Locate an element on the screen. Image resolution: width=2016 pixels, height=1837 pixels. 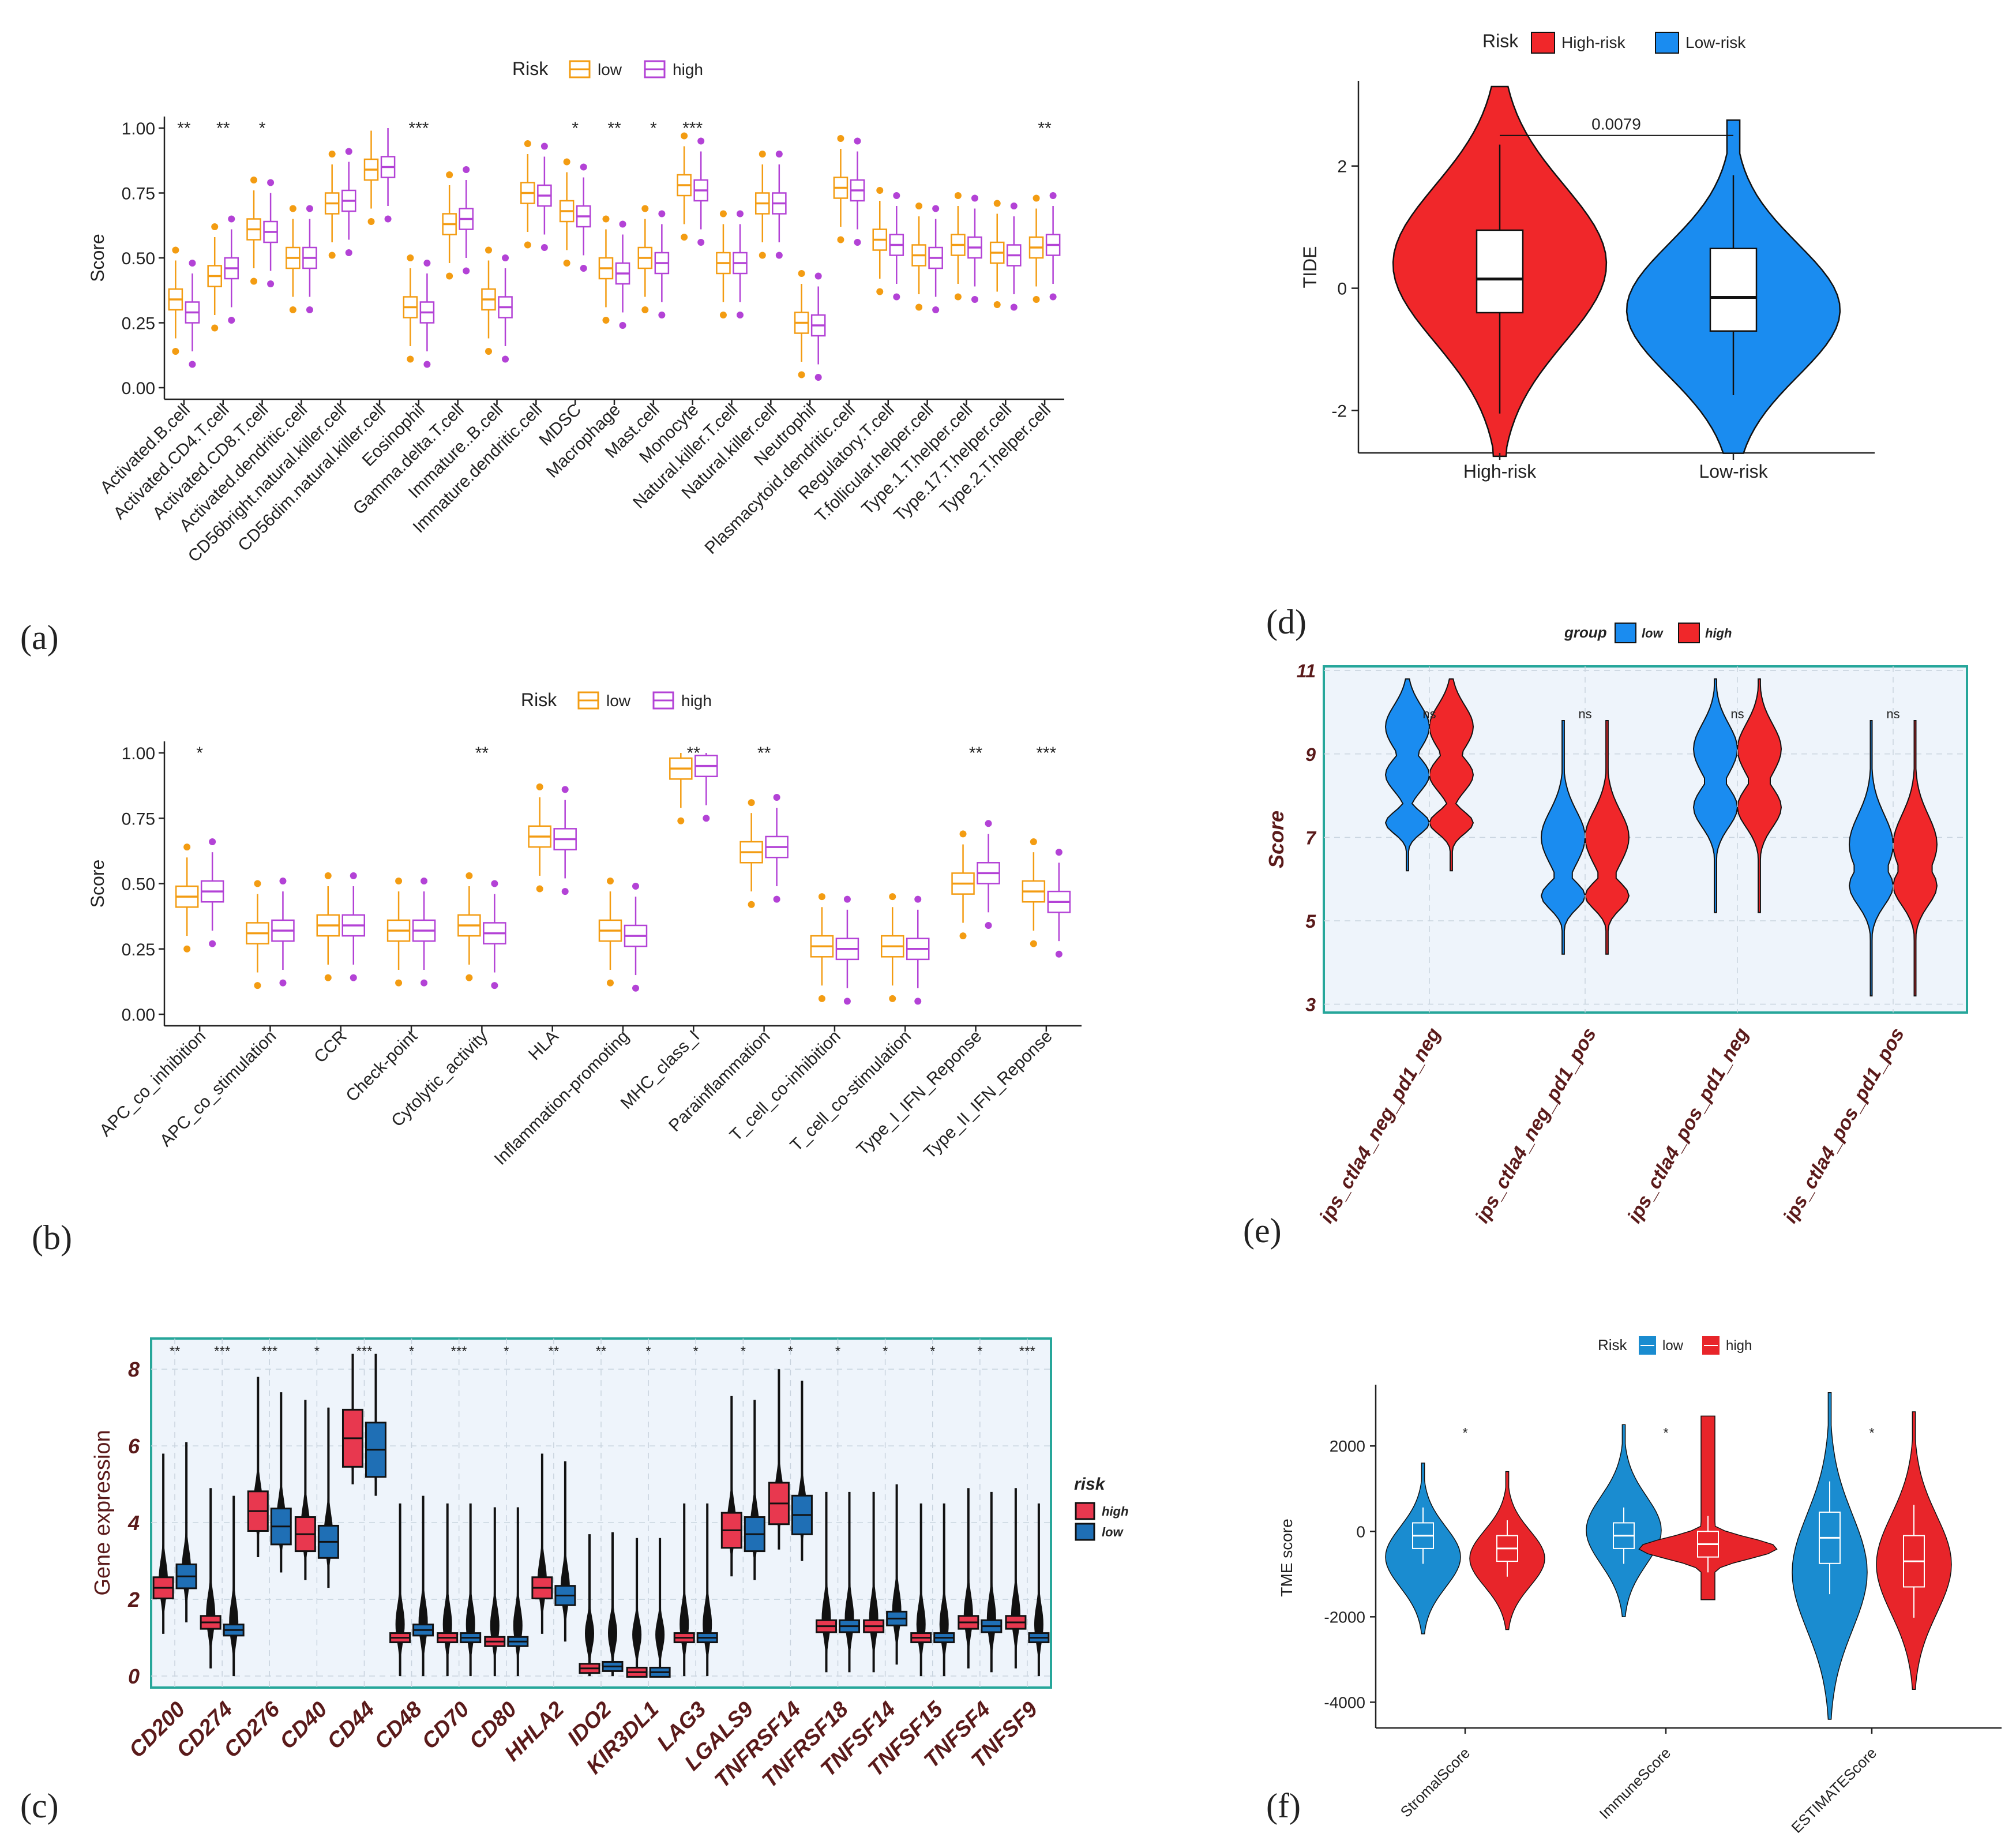
significance-cd80: * is located at coordinates (506, 1351).